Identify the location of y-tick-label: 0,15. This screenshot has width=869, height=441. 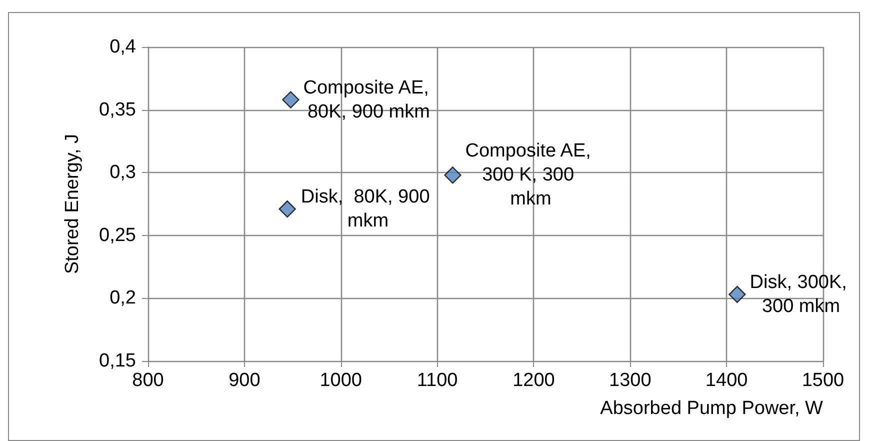
(117, 361).